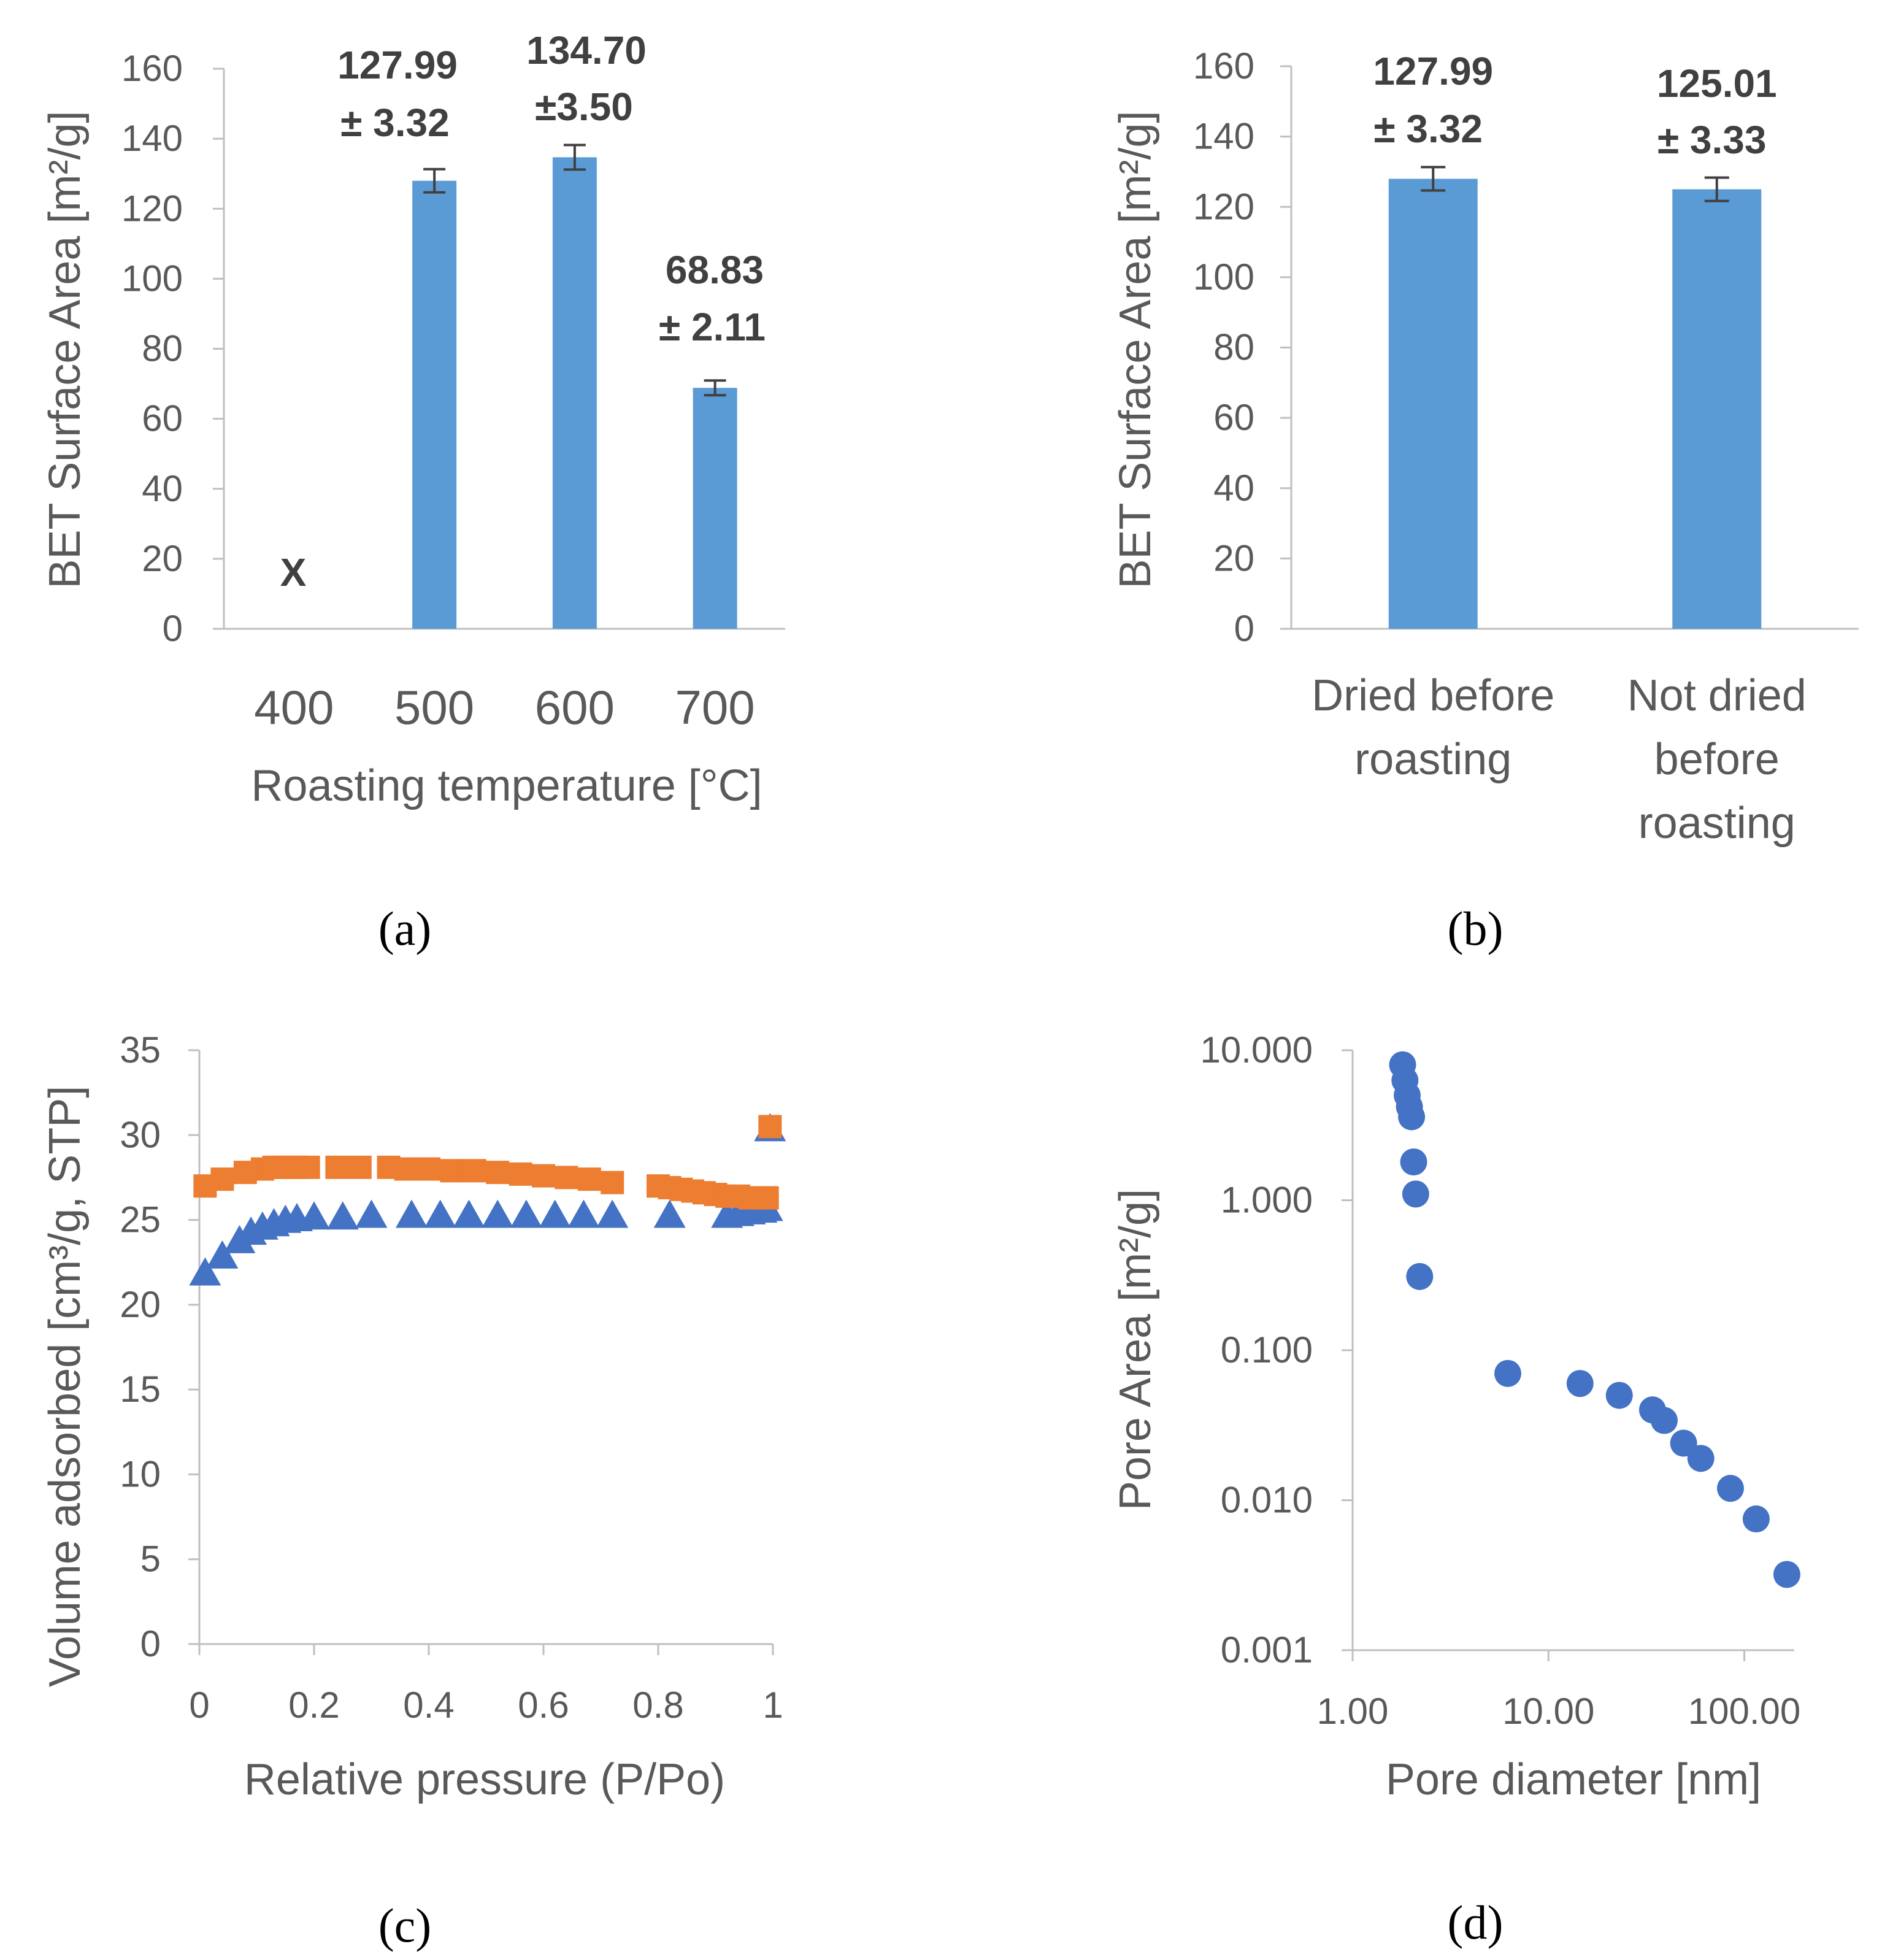 The image size is (1882, 1960). Describe the element at coordinates (1244, 628) in the screenshot. I see `y-tick-label-b: 0` at that location.